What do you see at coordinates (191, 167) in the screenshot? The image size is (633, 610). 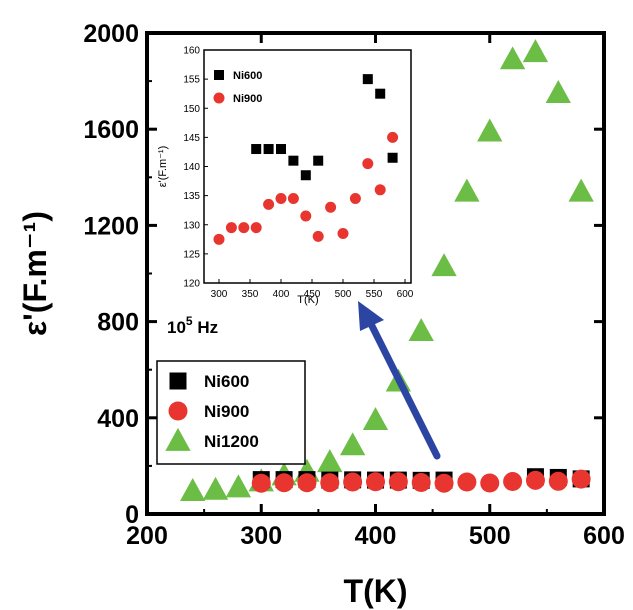 I see `inset-y-tick-label: 140` at bounding box center [191, 167].